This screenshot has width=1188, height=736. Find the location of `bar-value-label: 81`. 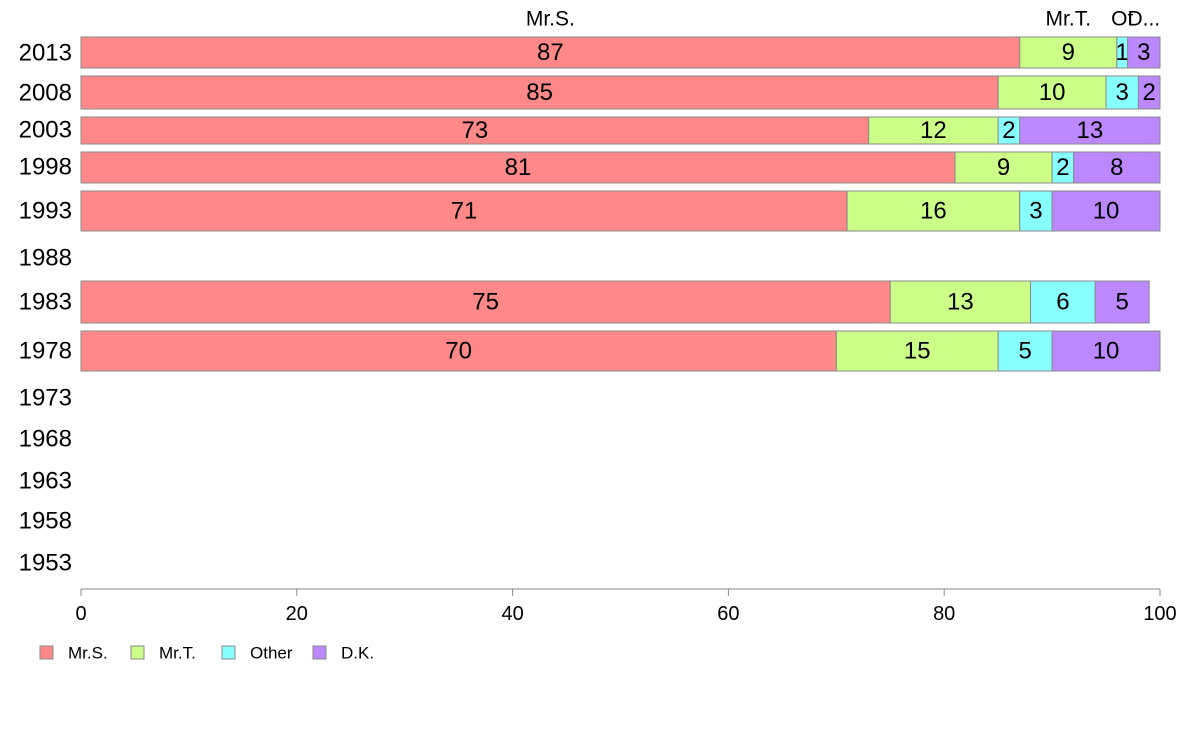

bar-value-label: 81 is located at coordinates (518, 167).